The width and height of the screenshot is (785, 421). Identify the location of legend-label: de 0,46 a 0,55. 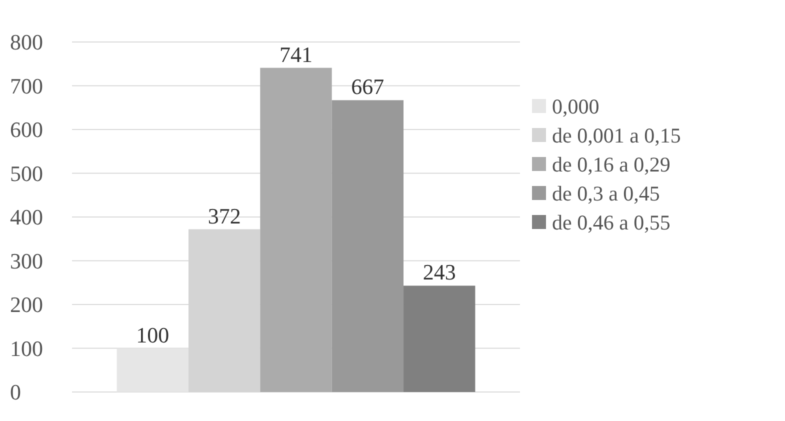
(611, 222).